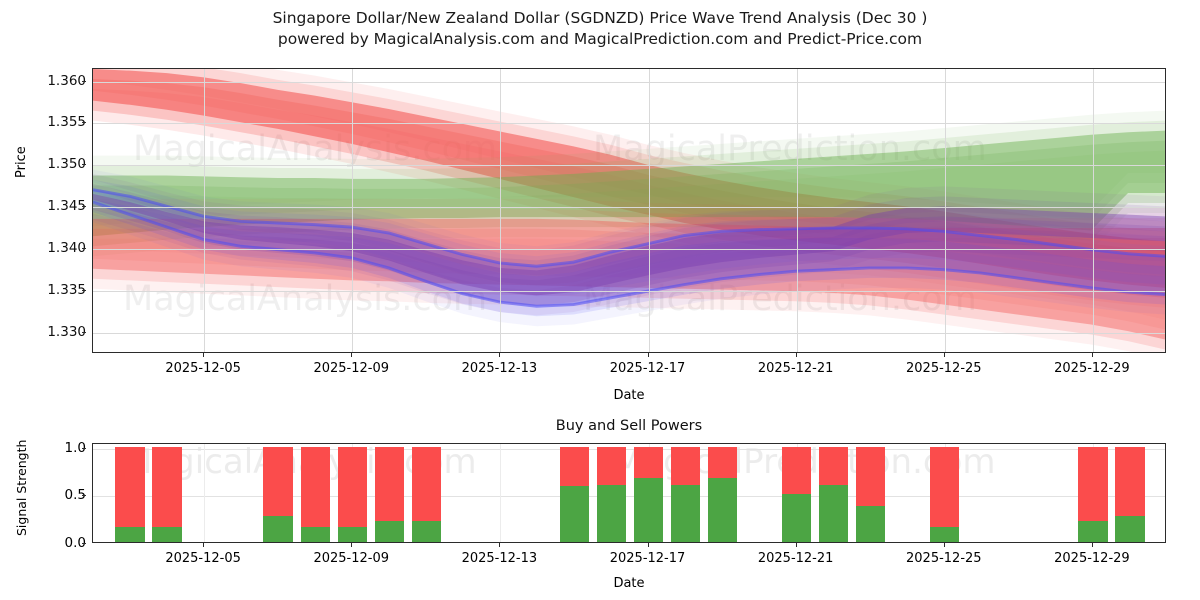 This screenshot has width=1200, height=600. I want to click on signal-y-tick: 1.0, so click(75, 447).